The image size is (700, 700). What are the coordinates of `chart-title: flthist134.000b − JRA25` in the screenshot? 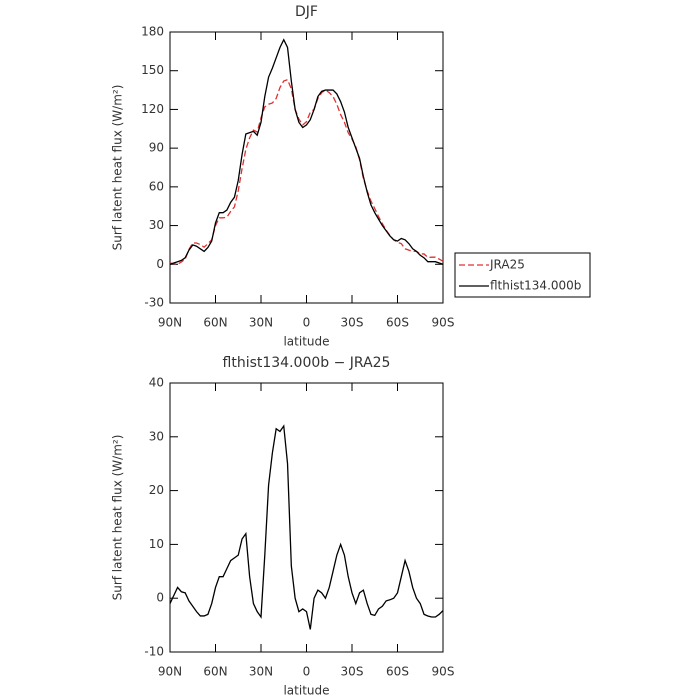 It's located at (307, 363).